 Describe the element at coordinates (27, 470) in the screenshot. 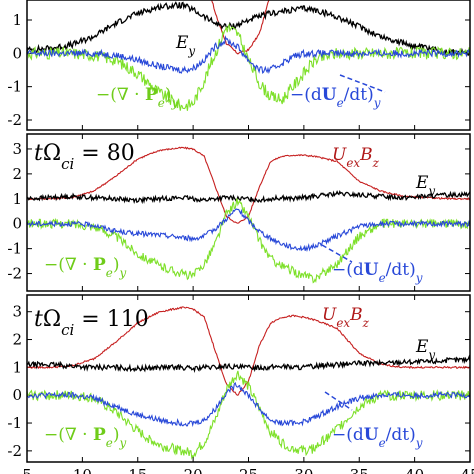

I see `x-tick-label: 5` at that location.